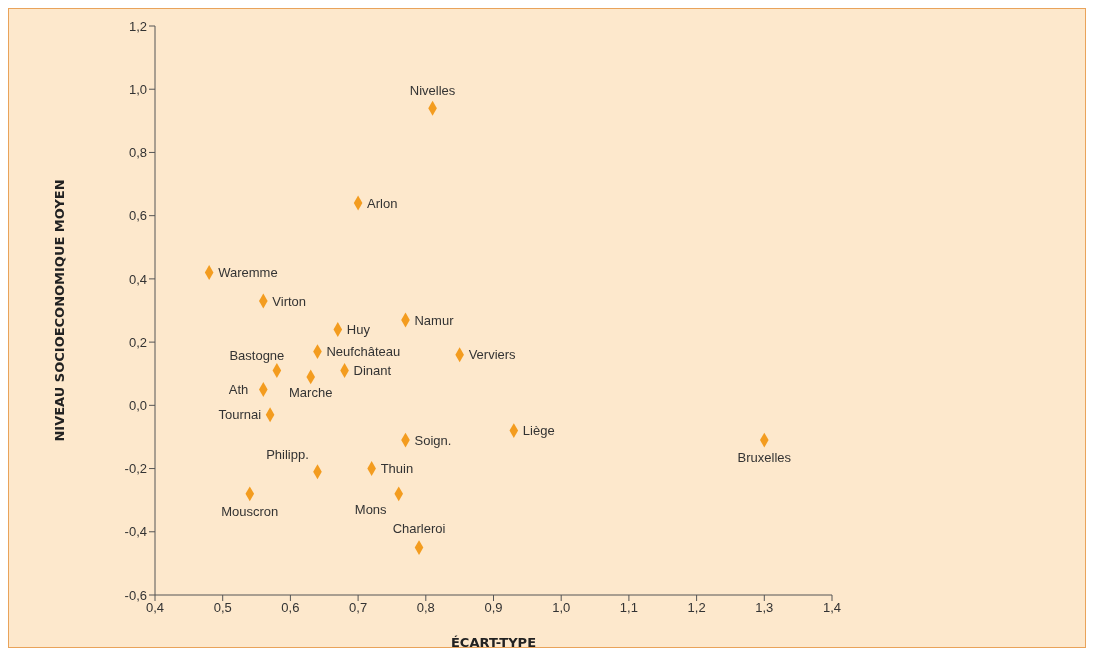 The width and height of the screenshot is (1094, 656). Describe the element at coordinates (257, 355) in the screenshot. I see `annotation: Bastogne` at that location.